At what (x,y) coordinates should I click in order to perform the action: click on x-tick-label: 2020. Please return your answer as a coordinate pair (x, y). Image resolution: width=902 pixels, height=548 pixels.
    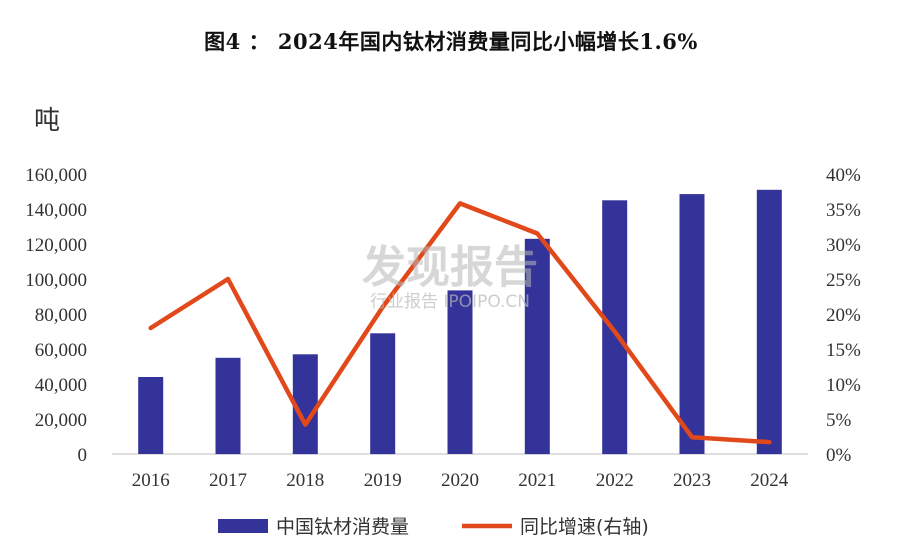
    Looking at the image, I should click on (460, 480).